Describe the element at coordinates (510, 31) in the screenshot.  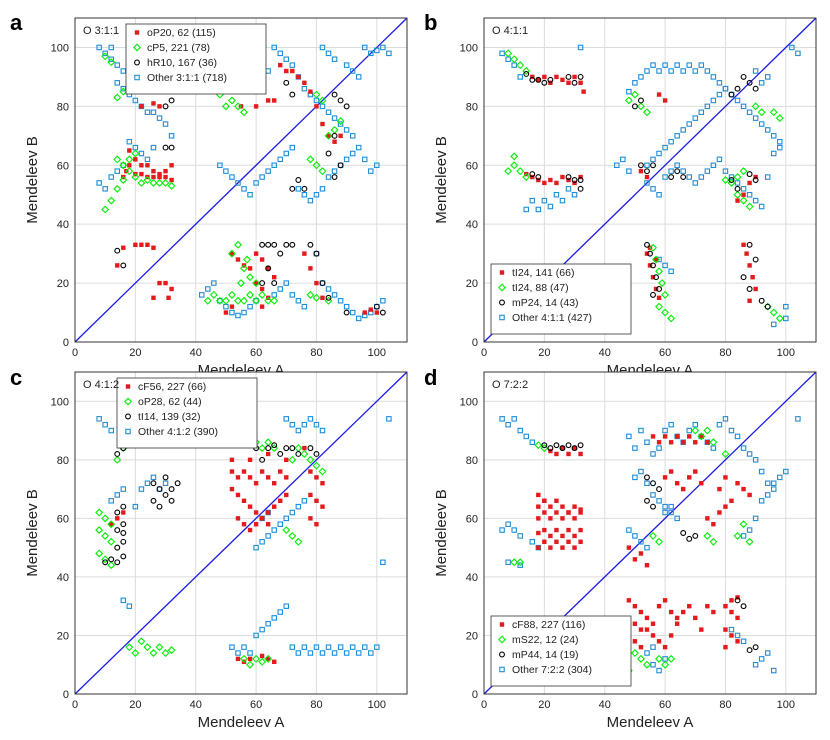
I see `panel-title: O 4:1:1` at that location.